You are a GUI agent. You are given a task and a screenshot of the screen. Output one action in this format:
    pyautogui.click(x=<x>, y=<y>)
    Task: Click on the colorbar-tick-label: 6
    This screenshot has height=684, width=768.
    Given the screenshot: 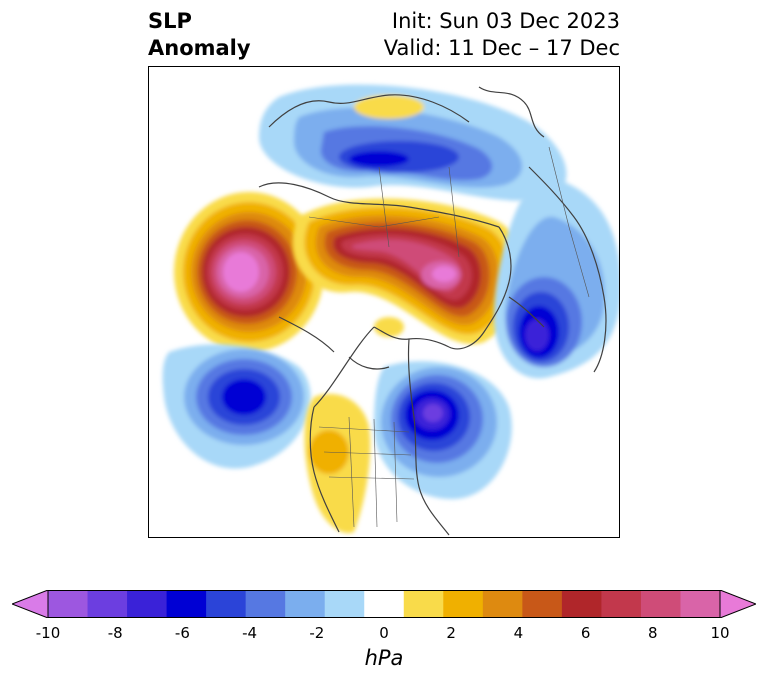 What is the action you would take?
    pyautogui.click(x=585, y=633)
    